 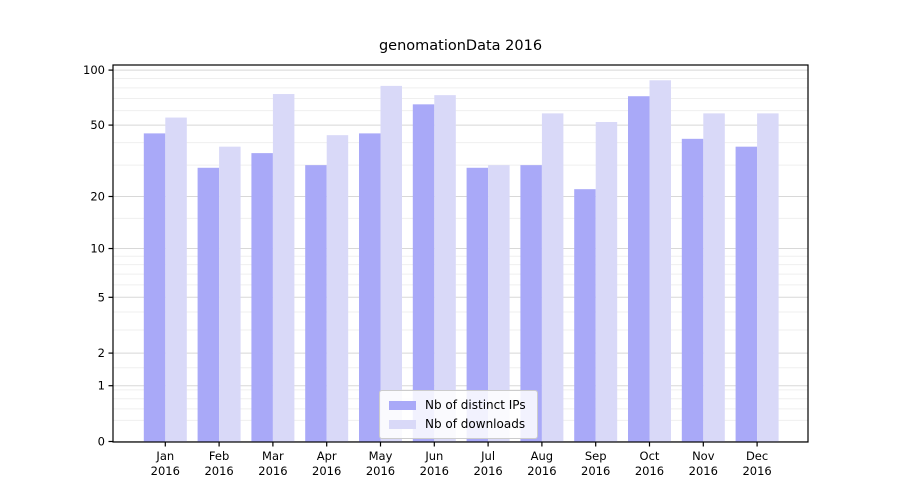 What do you see at coordinates (370, 287) in the screenshot?
I see `bar-nb-of-distinct-ips-may` at bounding box center [370, 287].